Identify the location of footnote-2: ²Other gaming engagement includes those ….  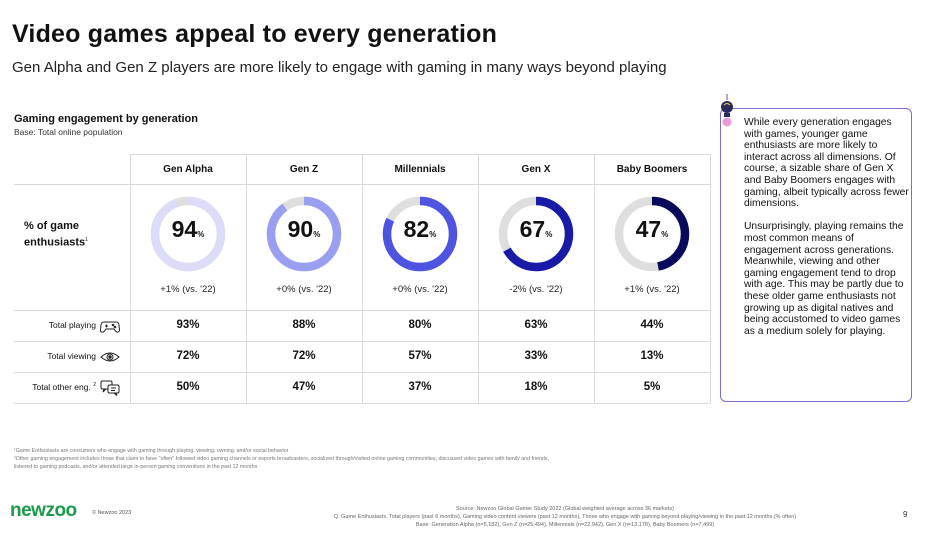
(281, 463).